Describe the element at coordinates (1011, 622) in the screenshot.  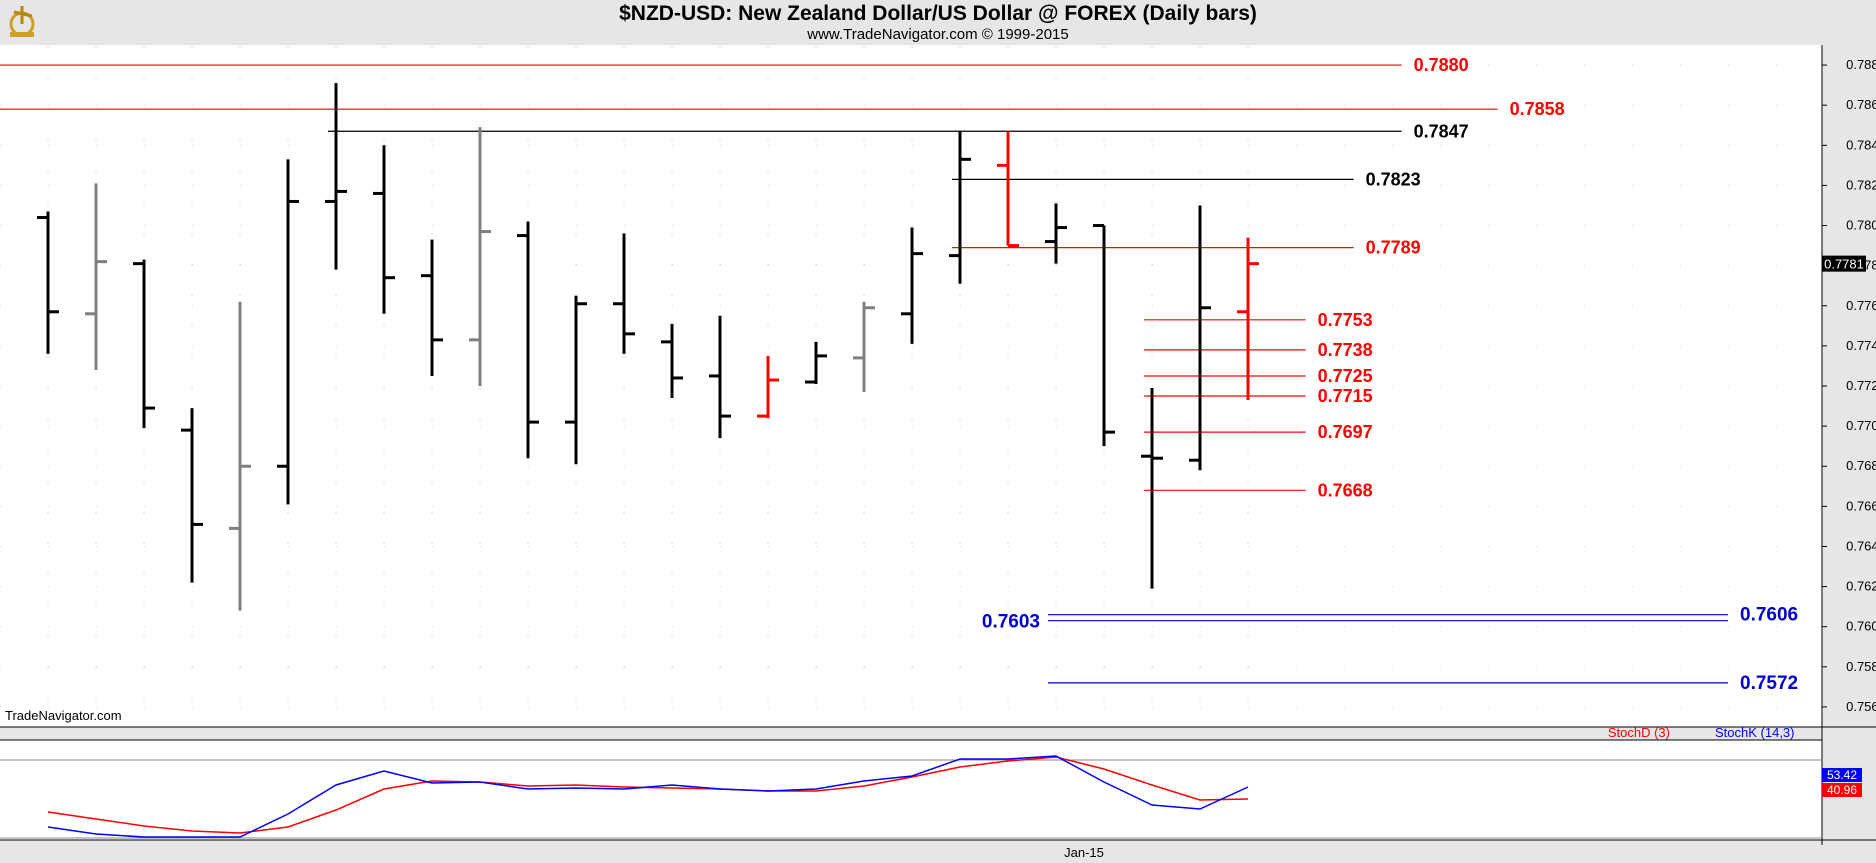
I see `level-label: 0.7603` at that location.